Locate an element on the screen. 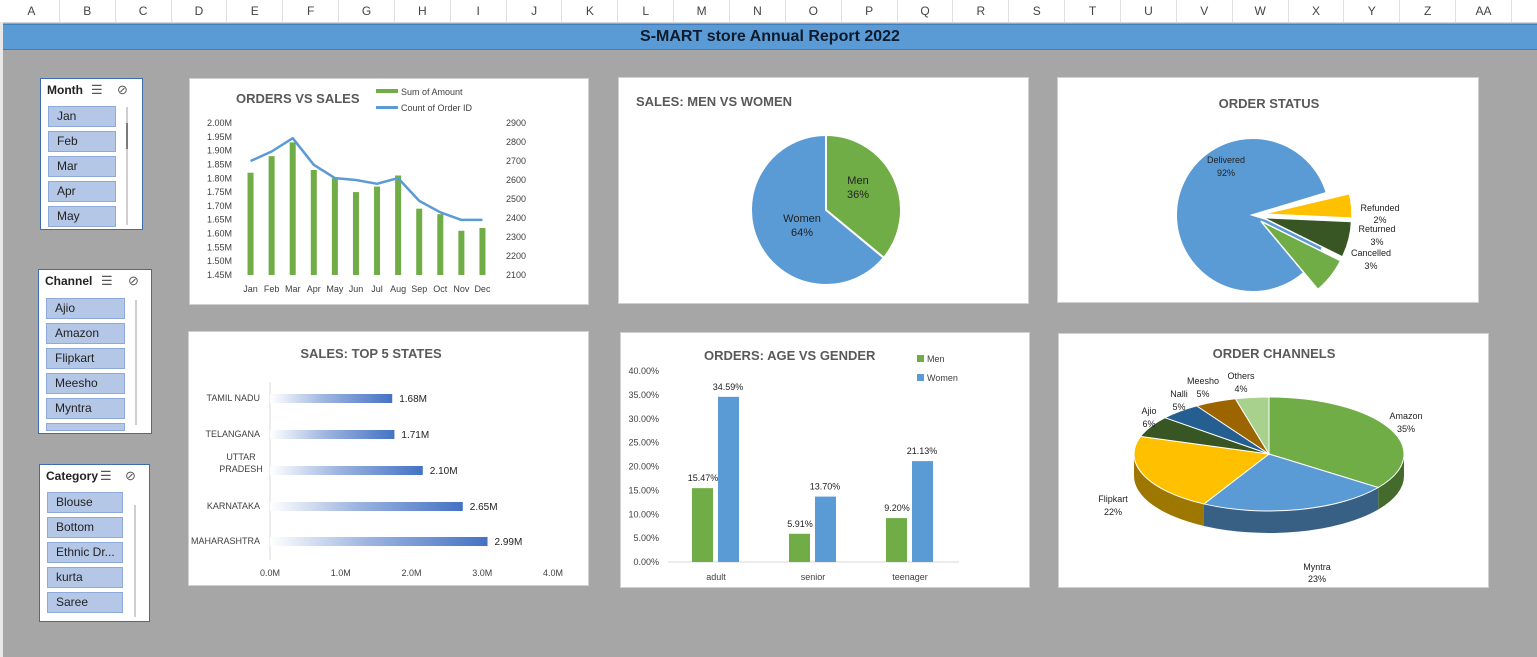  y-tick-label: 1.60M is located at coordinates (219, 234).